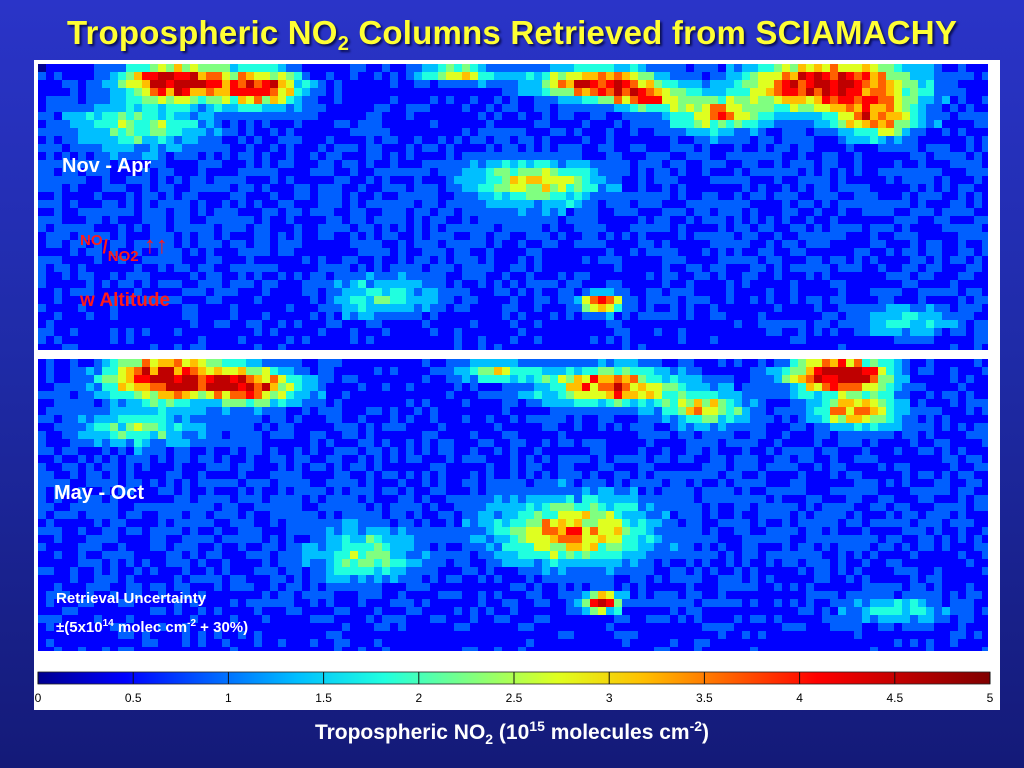 The image size is (1024, 768). What do you see at coordinates (512, 732) in the screenshot?
I see `colorbar-axis-label: Tropospheric NO2 (1015 molecules cm-2)` at bounding box center [512, 732].